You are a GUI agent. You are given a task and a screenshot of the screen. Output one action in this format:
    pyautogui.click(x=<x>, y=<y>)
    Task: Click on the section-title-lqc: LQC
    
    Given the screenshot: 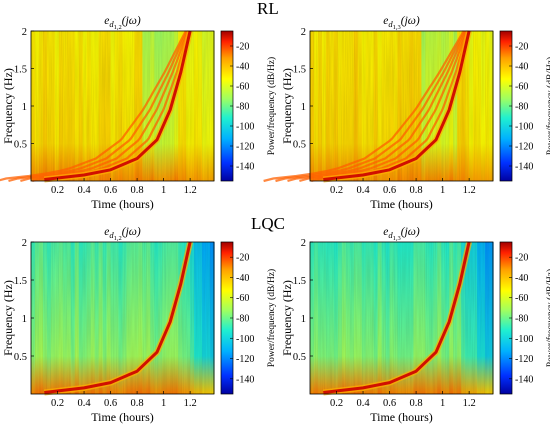 What is the action you would take?
    pyautogui.click(x=268, y=223)
    